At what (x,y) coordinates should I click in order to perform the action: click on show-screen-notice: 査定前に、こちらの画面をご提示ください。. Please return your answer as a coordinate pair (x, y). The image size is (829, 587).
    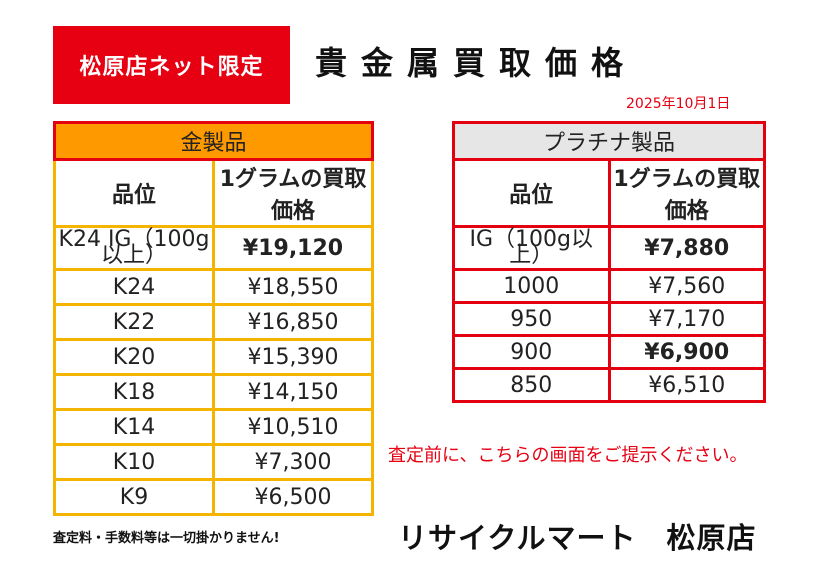
    Looking at the image, I should click on (568, 455).